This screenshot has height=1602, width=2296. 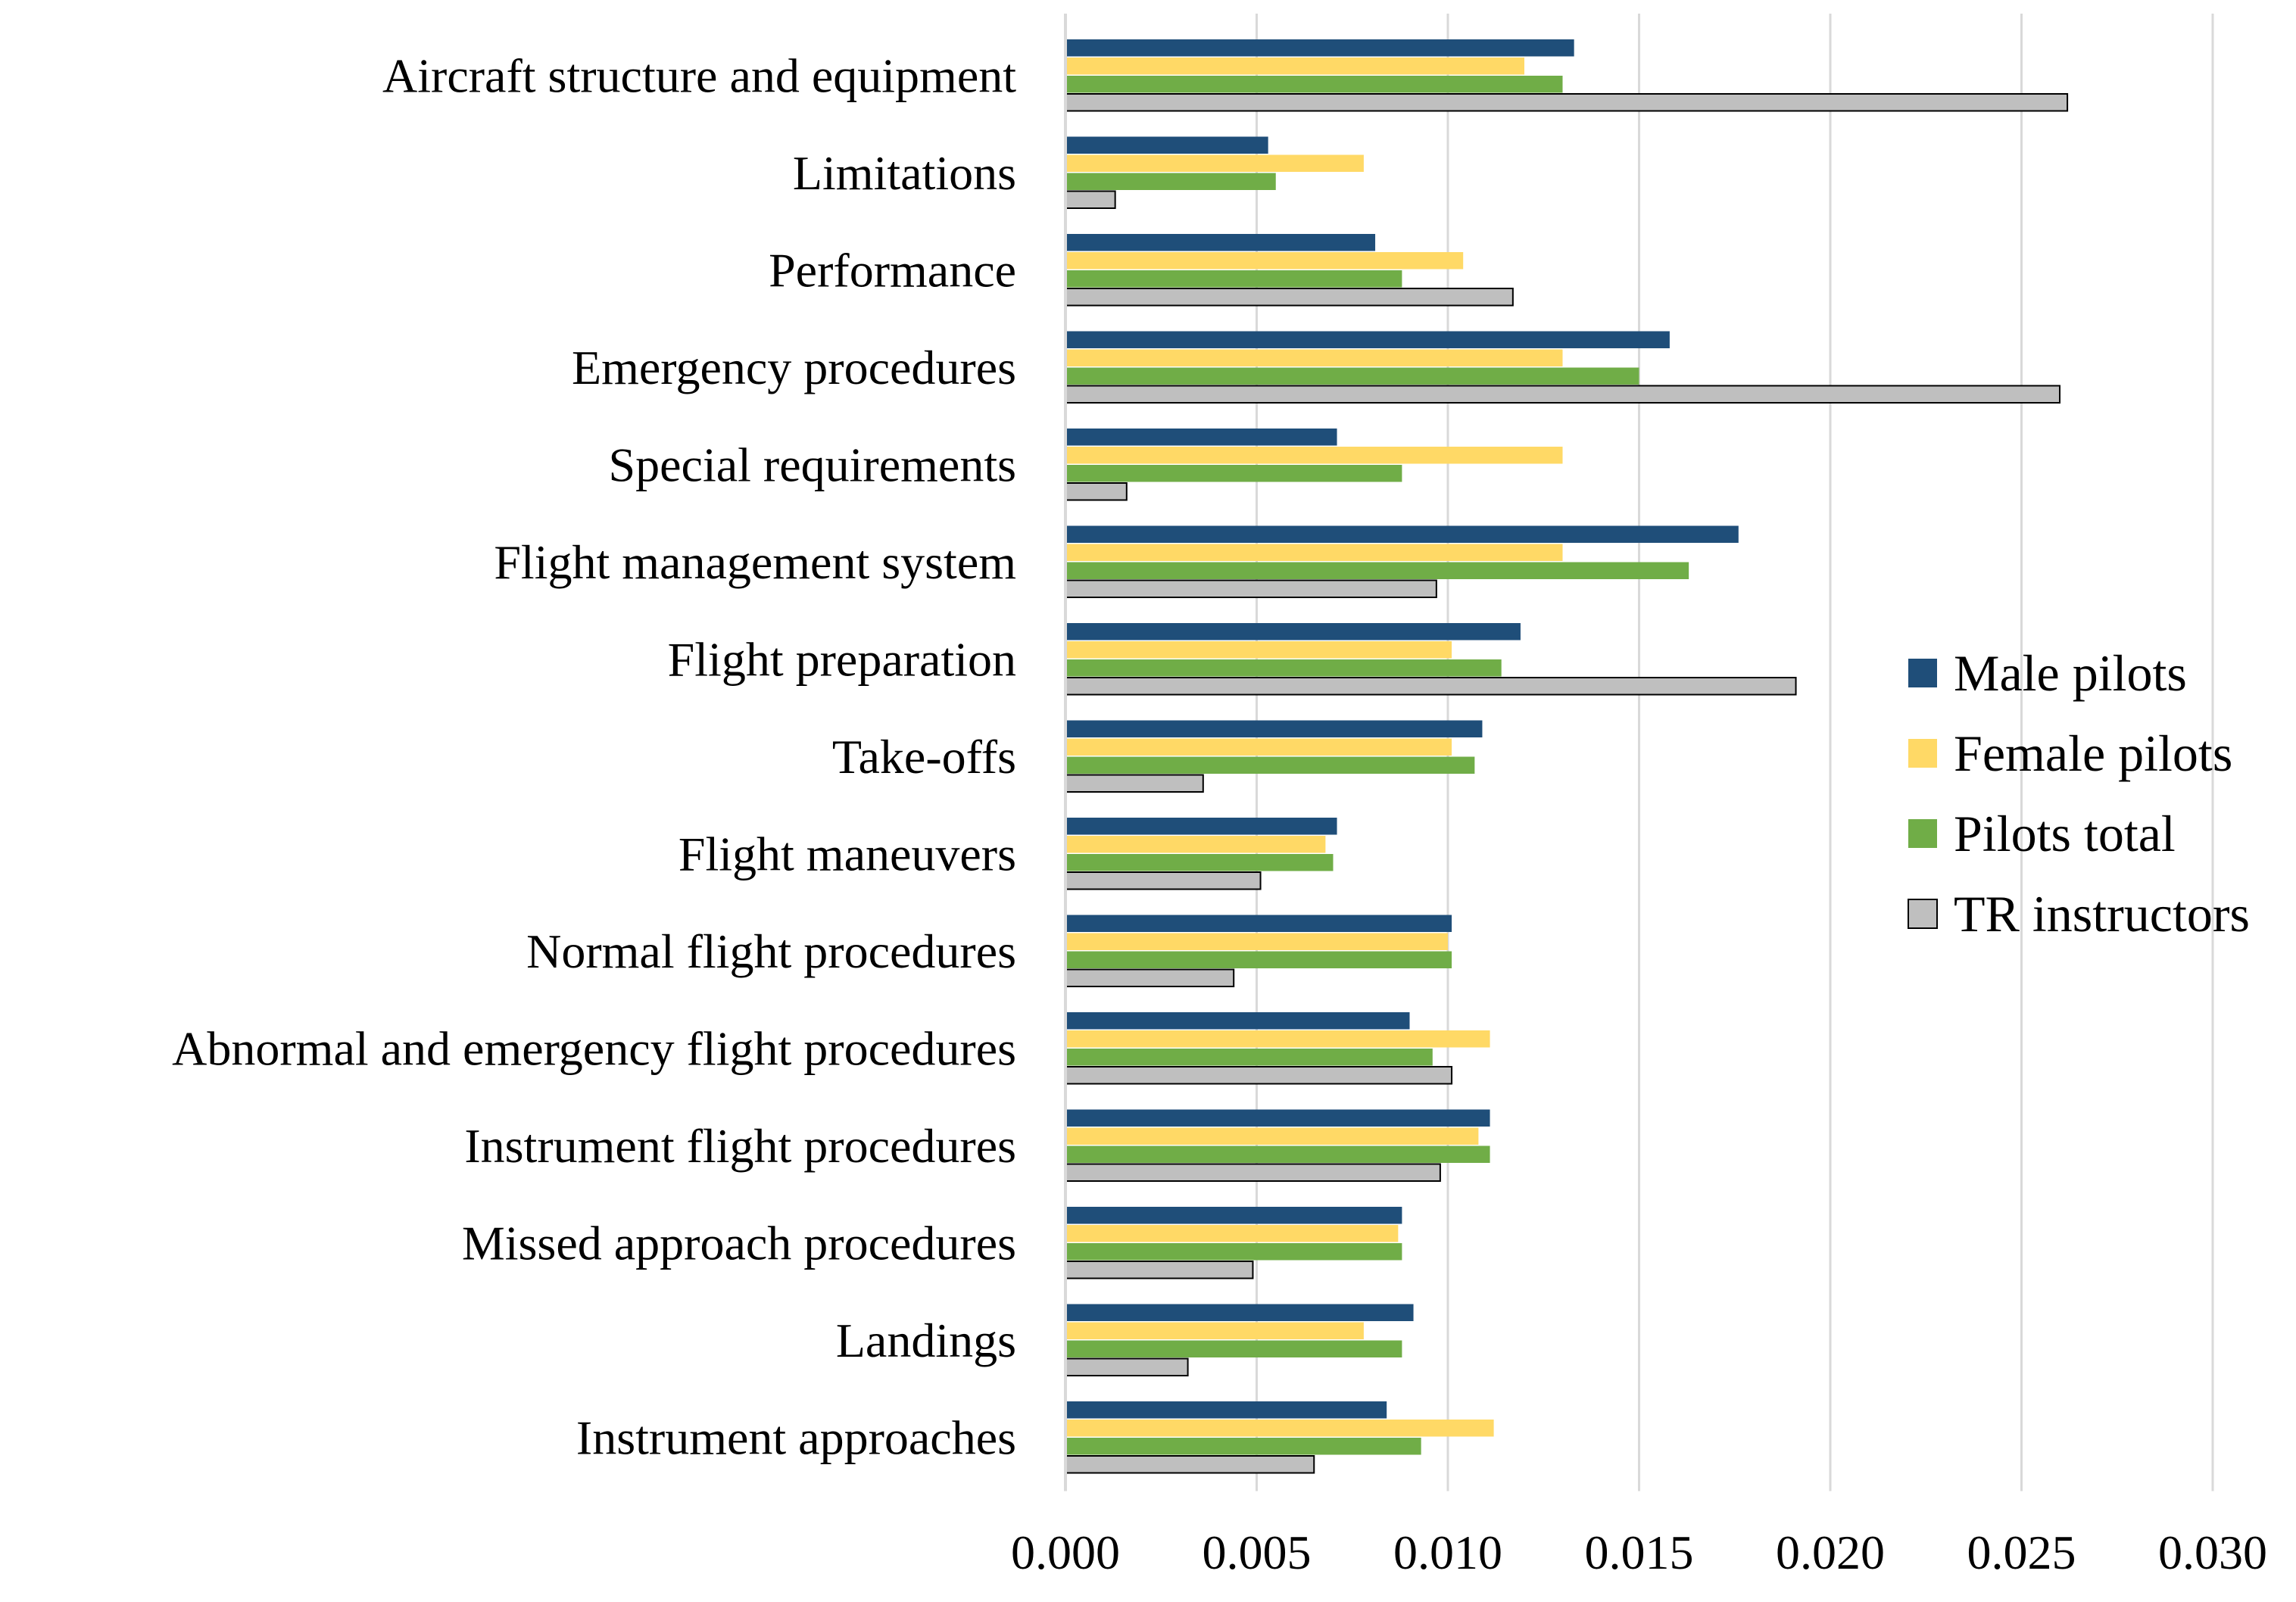 What do you see at coordinates (699, 75) in the screenshot?
I see `category-label: Aircraft structure and equipment` at bounding box center [699, 75].